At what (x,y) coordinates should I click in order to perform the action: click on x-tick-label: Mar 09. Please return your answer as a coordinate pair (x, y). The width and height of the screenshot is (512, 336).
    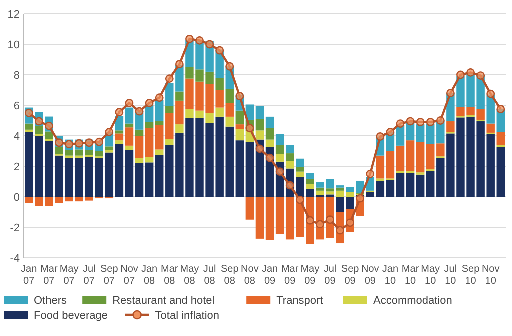
    Looking at the image, I should click on (290, 275).